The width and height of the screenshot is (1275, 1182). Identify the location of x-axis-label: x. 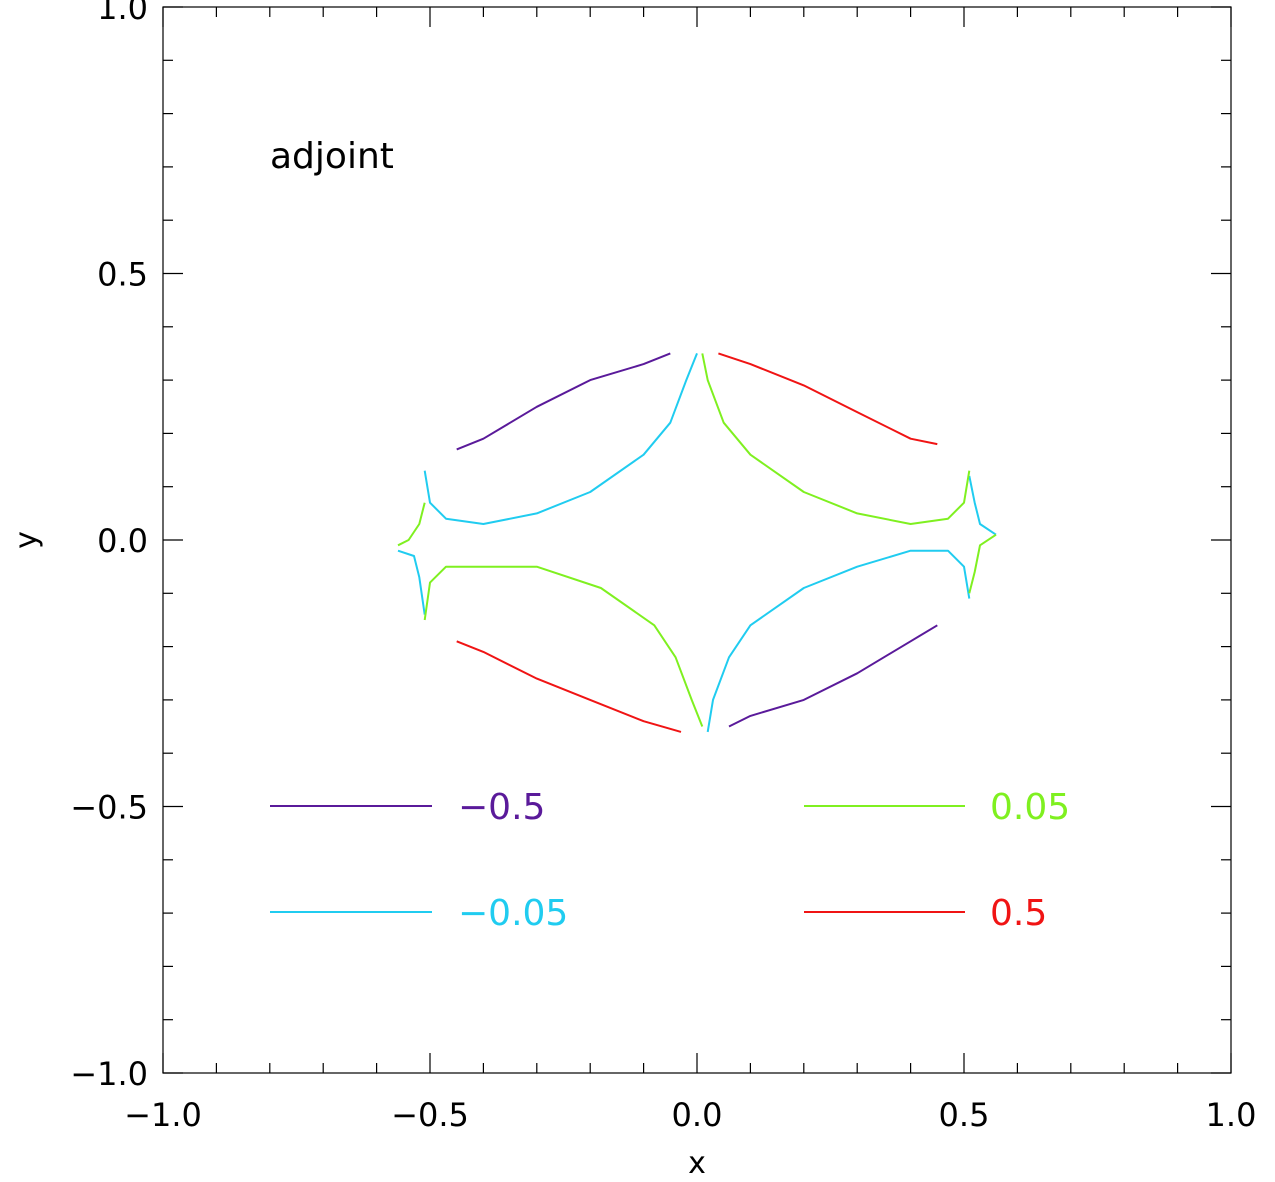
(697, 1163).